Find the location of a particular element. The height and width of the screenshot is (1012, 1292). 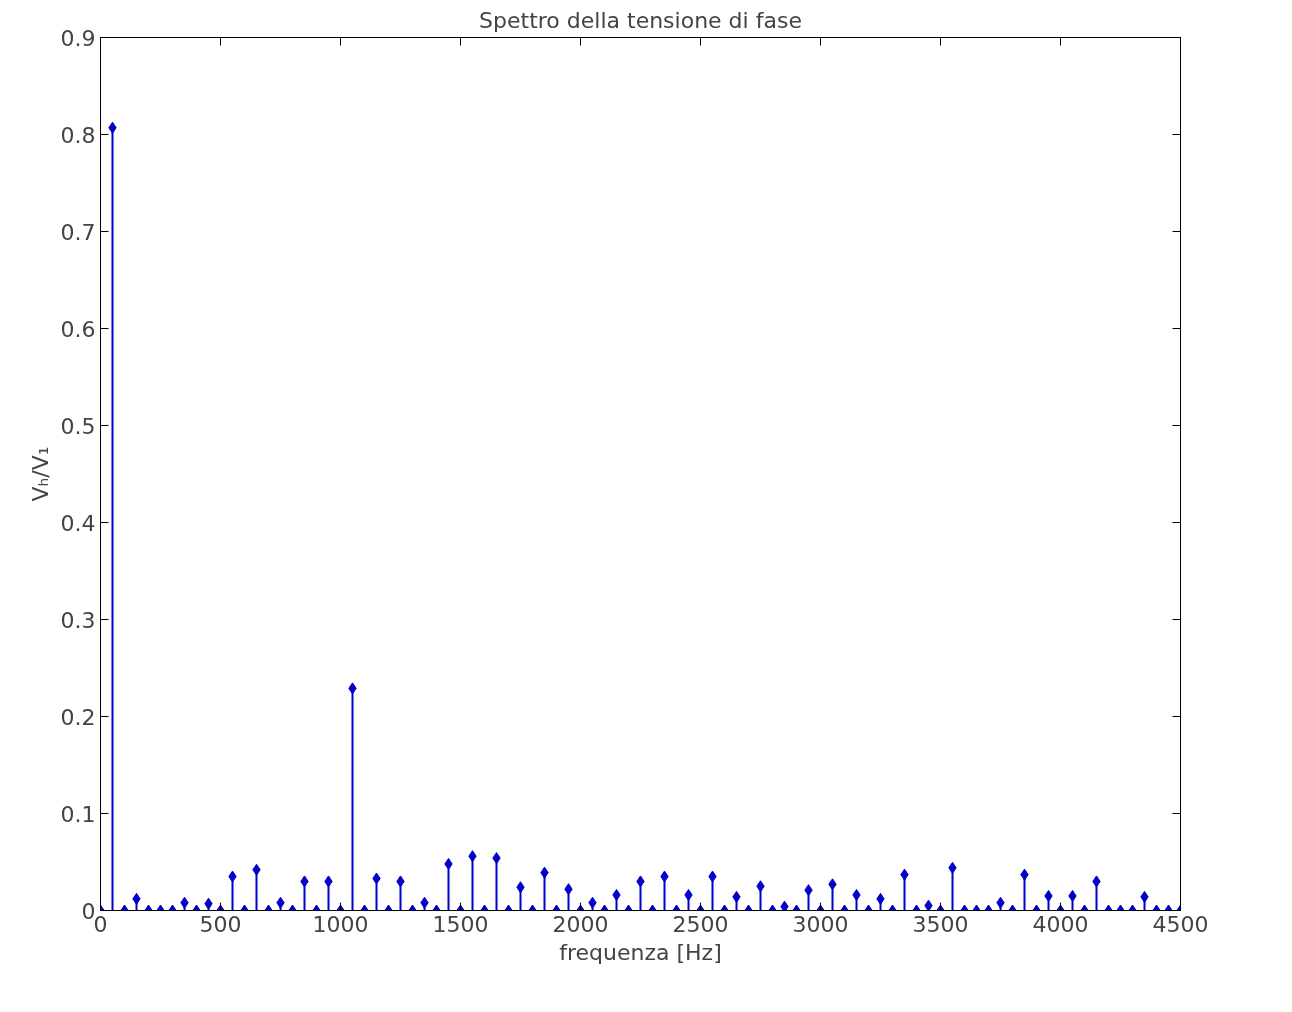

x-tick-label: 1500 is located at coordinates (460, 924).